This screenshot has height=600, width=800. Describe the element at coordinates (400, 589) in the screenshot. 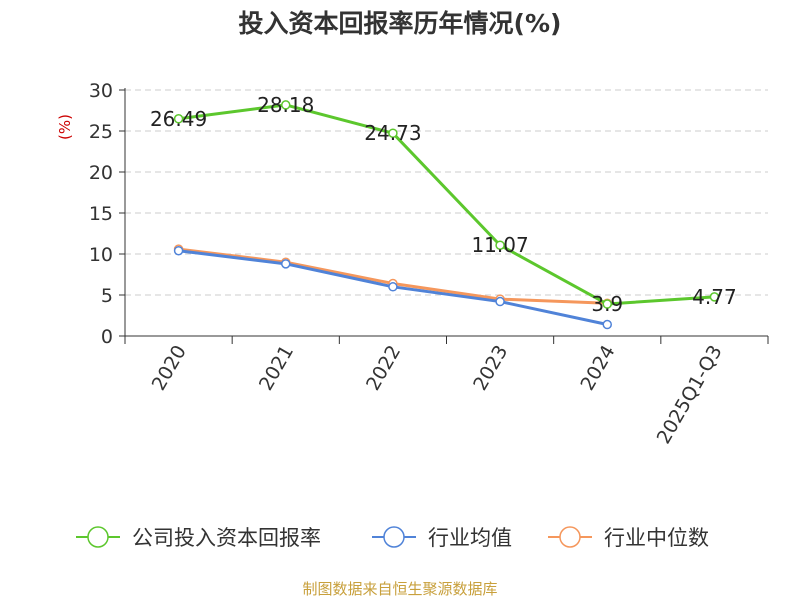

I see `source-note: 制图数据来自恒生聚源数据库` at that location.